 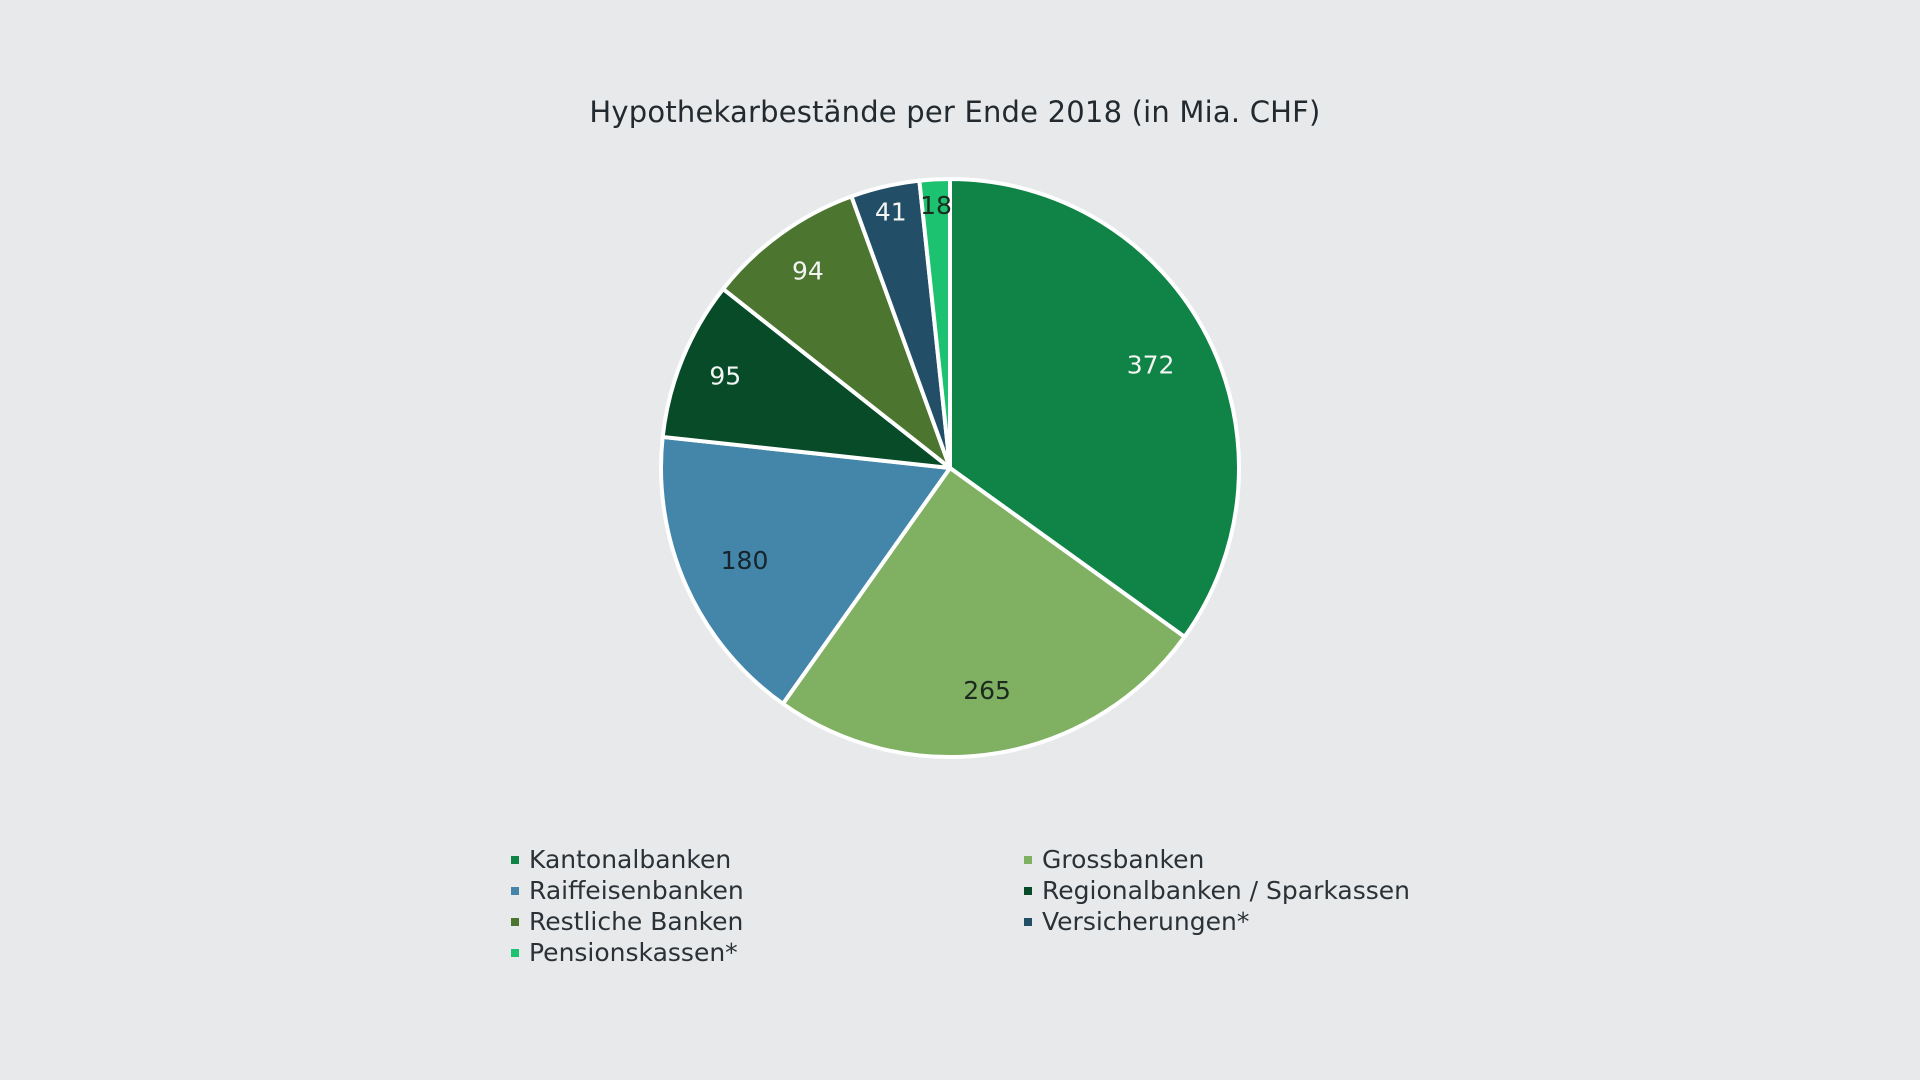 What do you see at coordinates (725, 376) in the screenshot?
I see `pie-label-regionalbanken-sparkassen: 95` at bounding box center [725, 376].